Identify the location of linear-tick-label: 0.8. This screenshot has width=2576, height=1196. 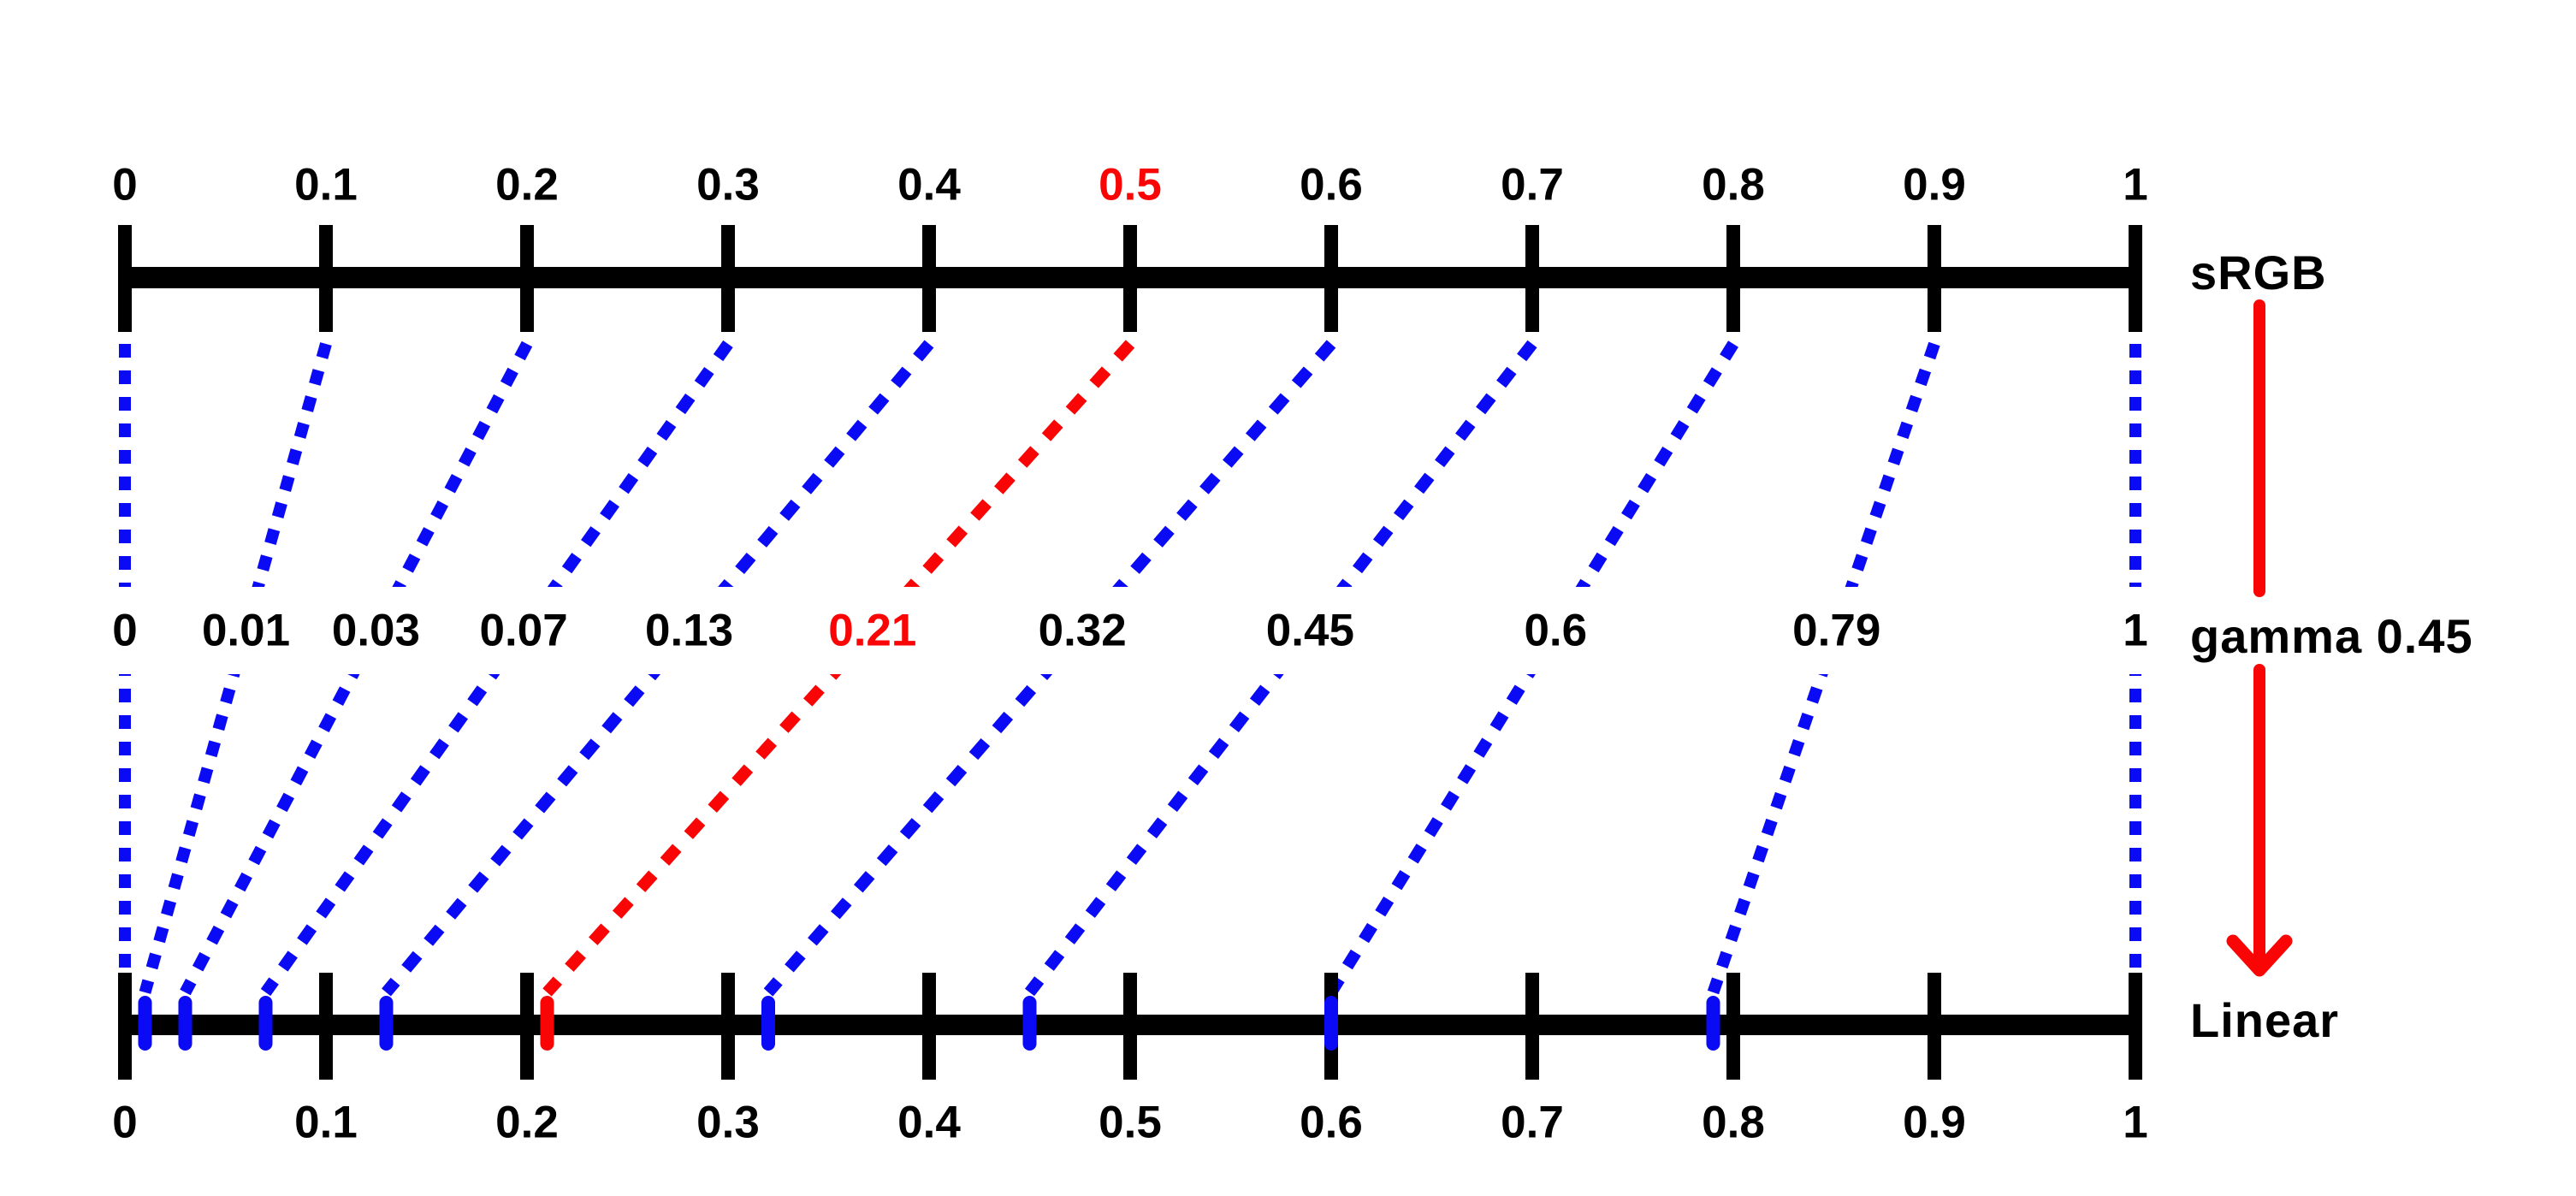
(1733, 1122).